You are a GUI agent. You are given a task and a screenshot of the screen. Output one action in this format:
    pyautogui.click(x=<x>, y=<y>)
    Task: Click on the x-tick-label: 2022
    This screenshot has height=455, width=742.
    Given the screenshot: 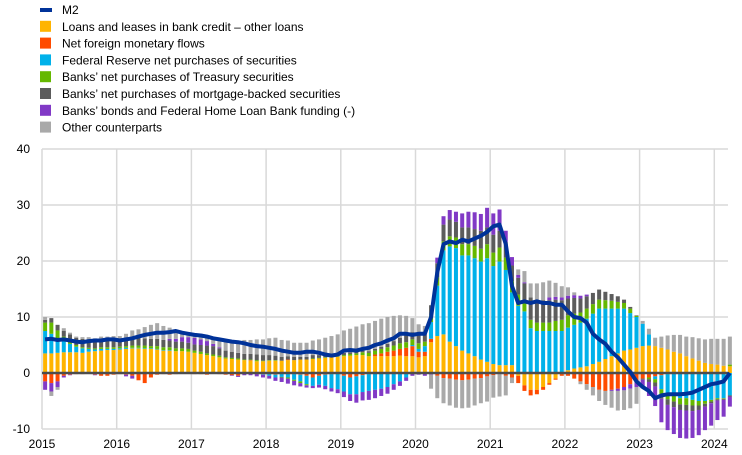 What is the action you would take?
    pyautogui.click(x=565, y=444)
    